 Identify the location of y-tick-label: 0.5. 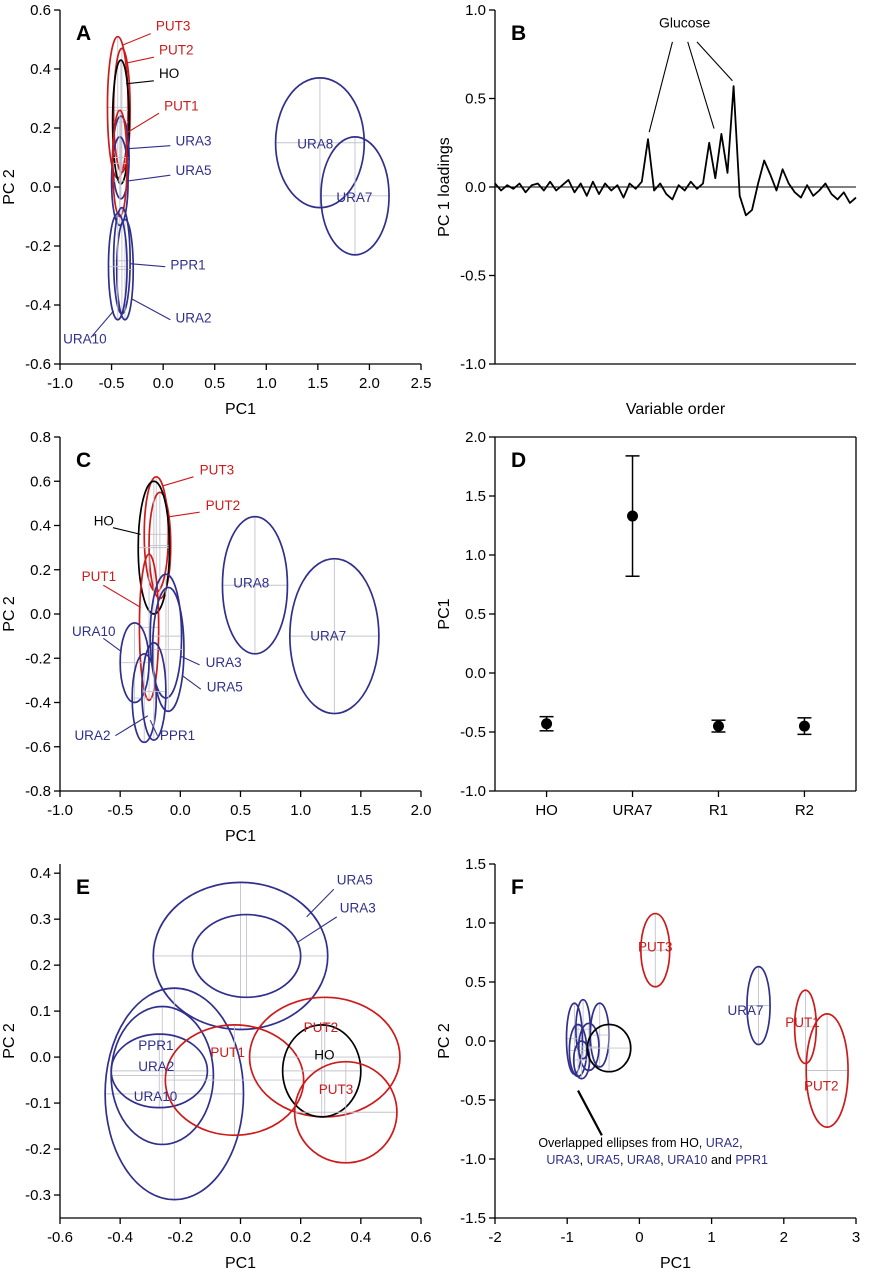
(475, 982).